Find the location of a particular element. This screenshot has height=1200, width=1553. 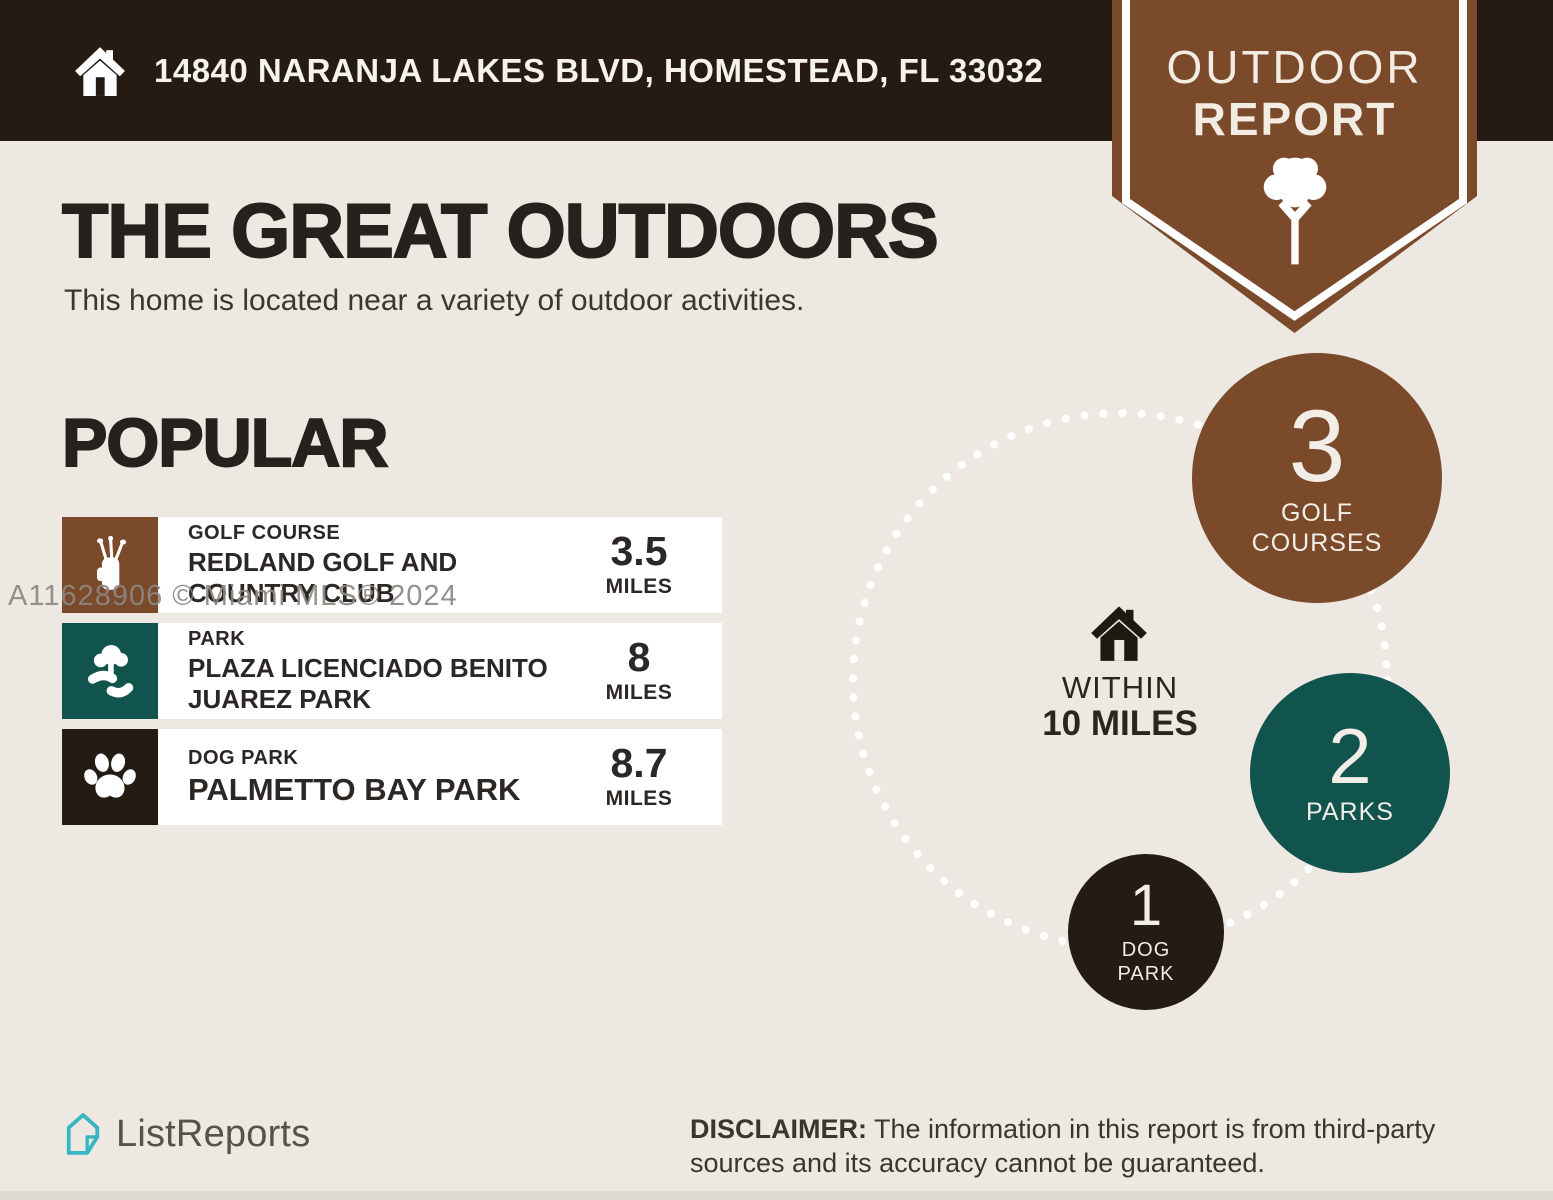

place-row-dog-park: DOG PARK PALMETTO BAY PARK 8.7 MILES is located at coordinates (392, 777).